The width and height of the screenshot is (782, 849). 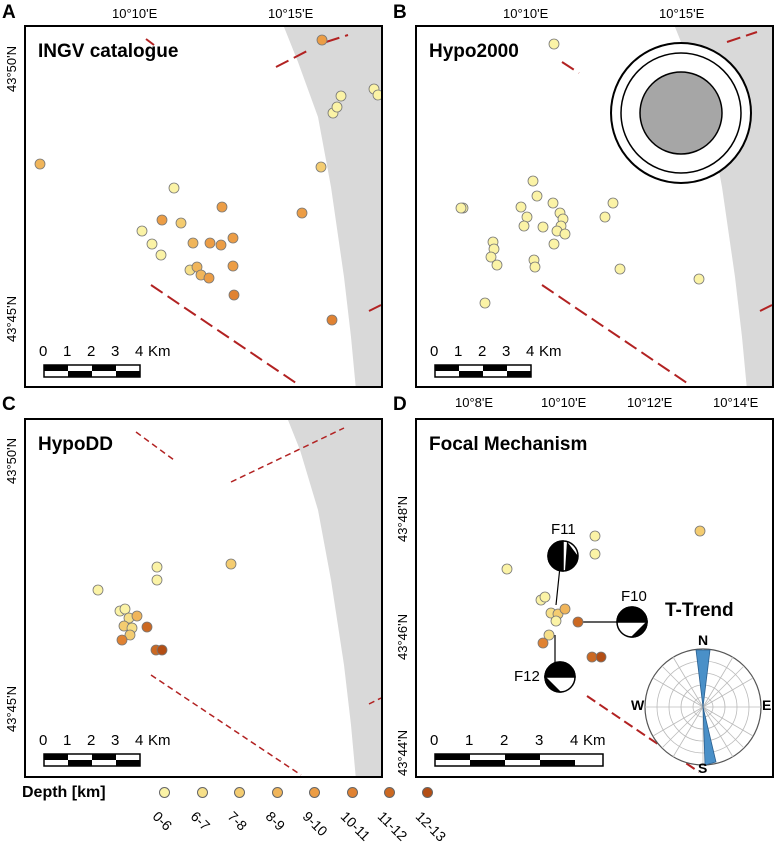 I want to click on scale-num-a-3: 3, so click(x=115, y=351).